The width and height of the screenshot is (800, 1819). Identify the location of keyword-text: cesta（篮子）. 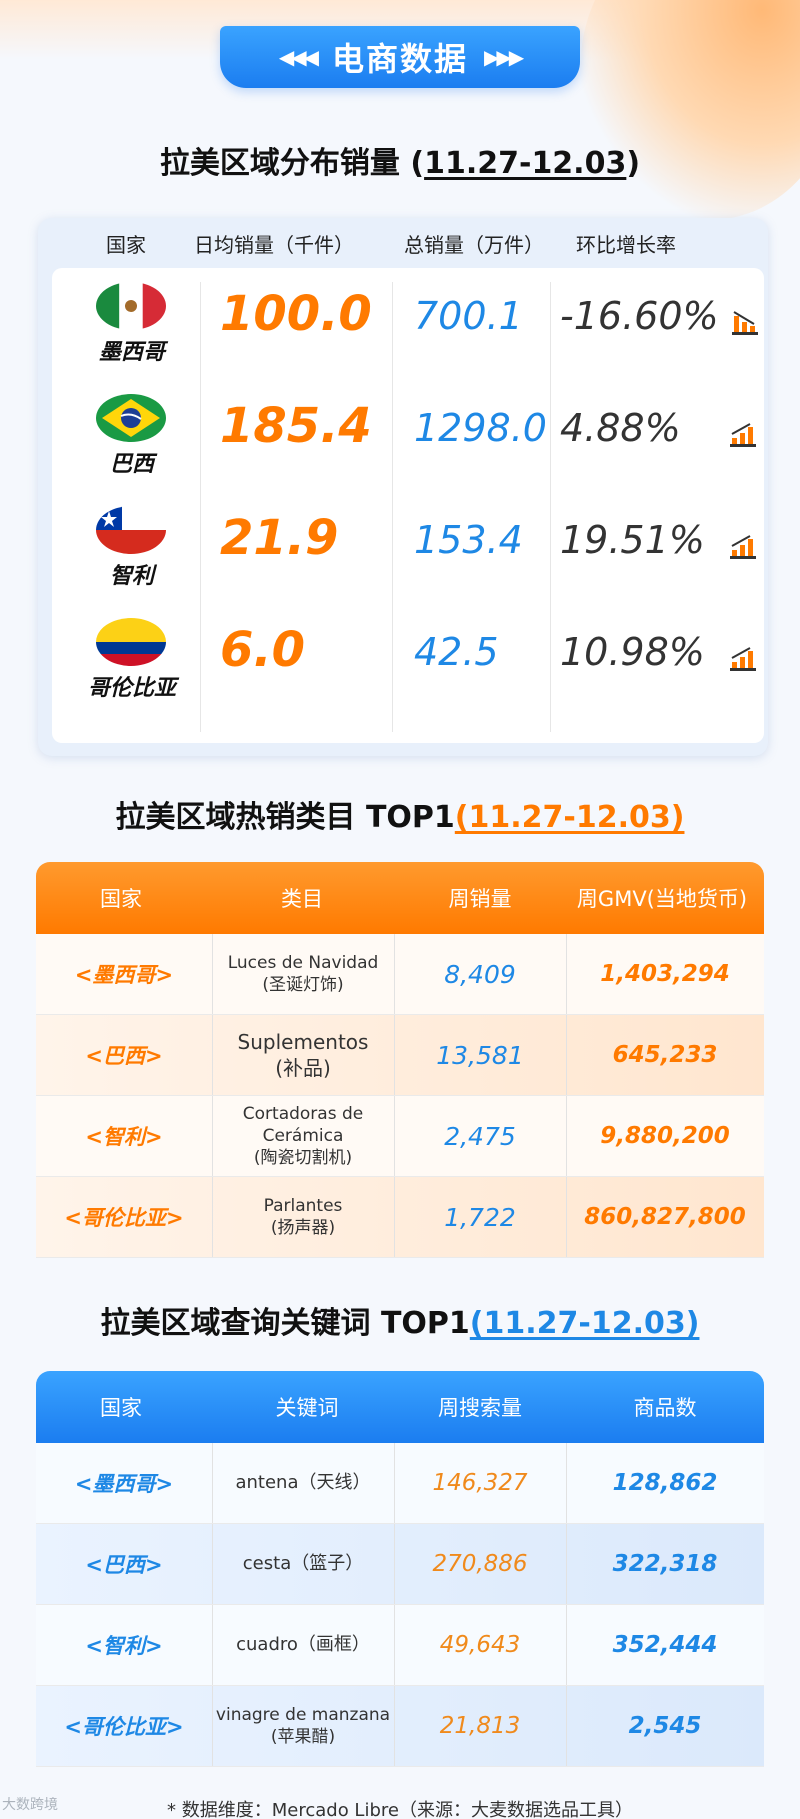
(303, 1564).